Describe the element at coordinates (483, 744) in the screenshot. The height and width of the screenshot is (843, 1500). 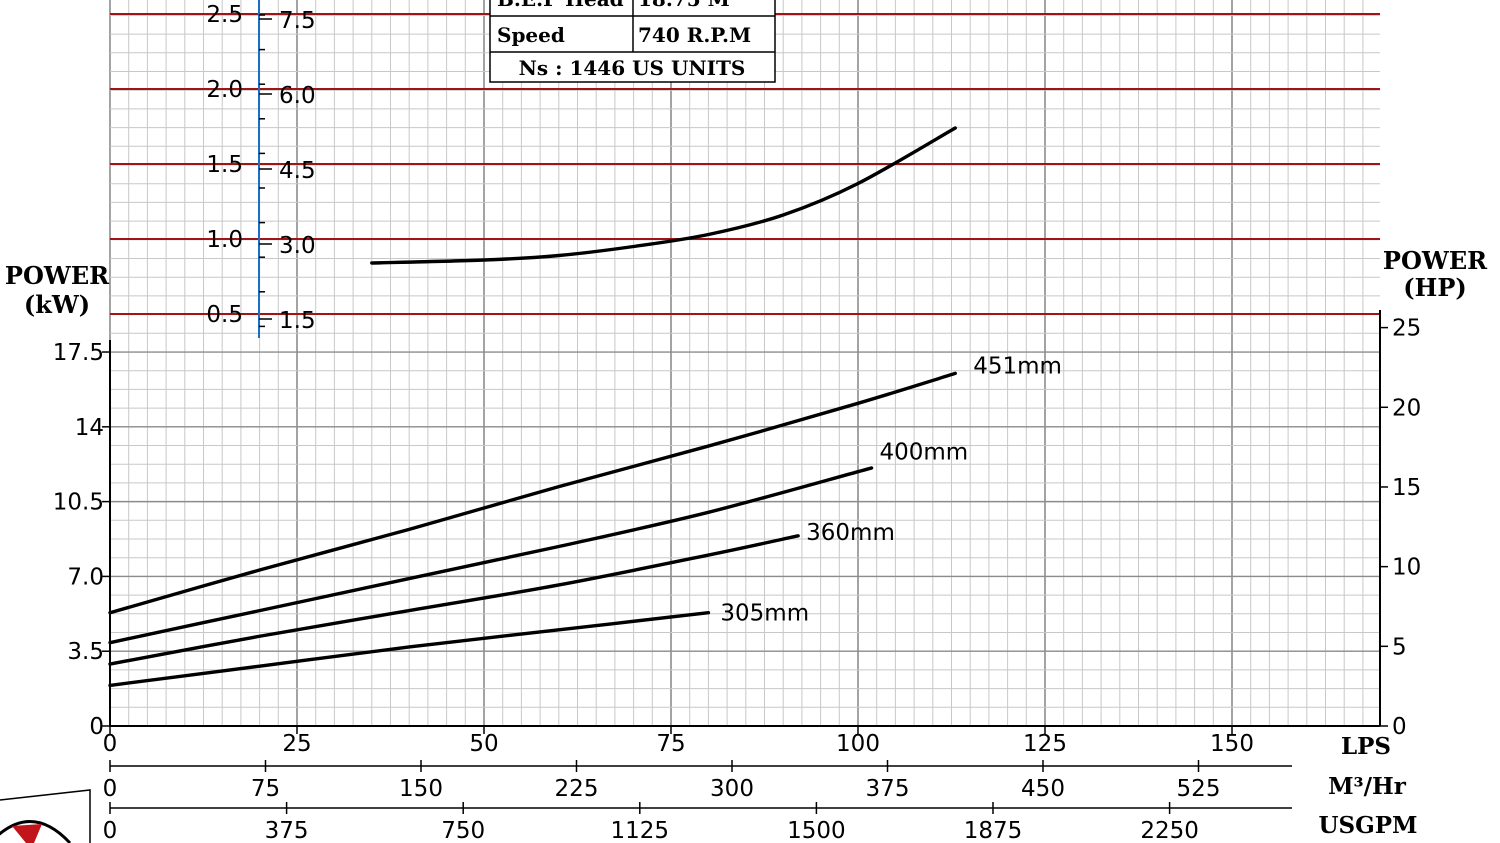
I see `x-tick-label: 50` at that location.